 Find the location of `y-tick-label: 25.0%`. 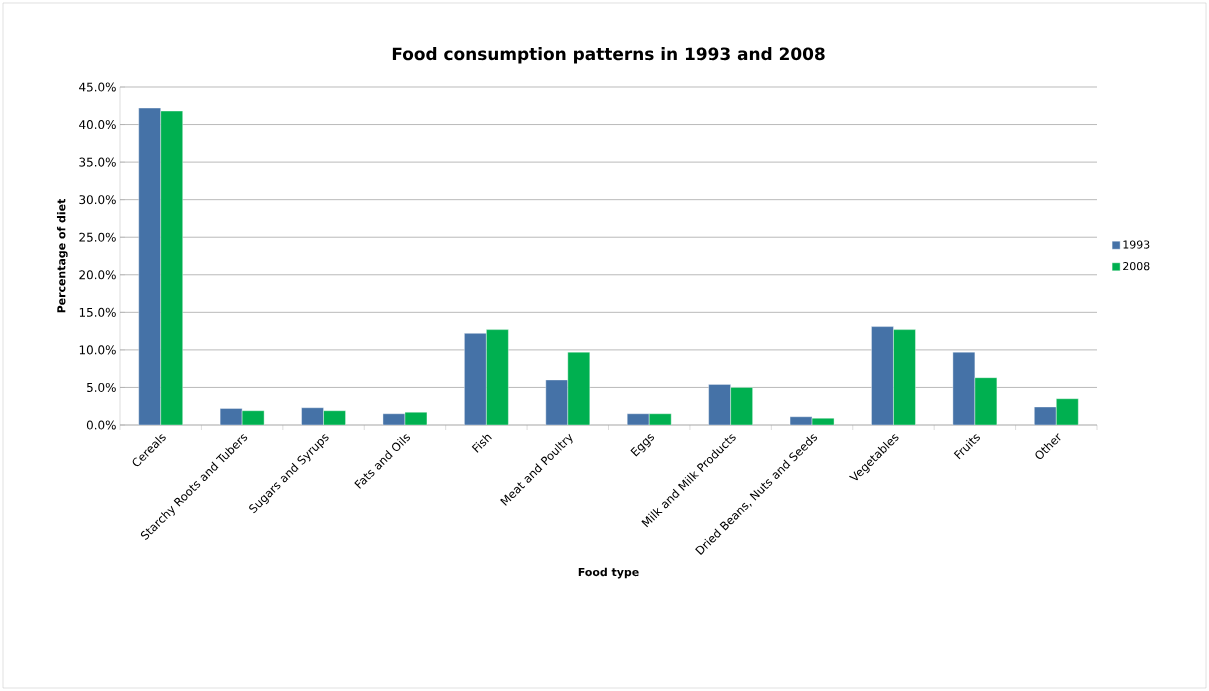

y-tick-label: 25.0% is located at coordinates (97, 237).